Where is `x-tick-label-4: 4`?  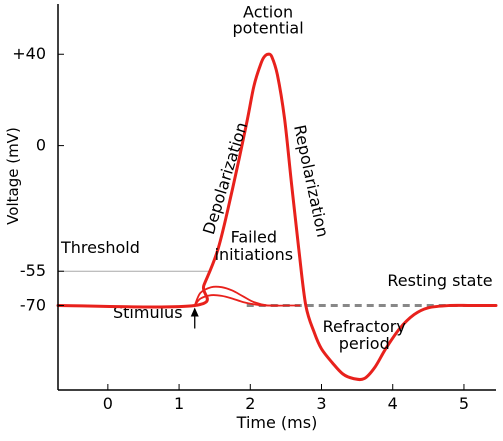 x-tick-label-4: 4 is located at coordinates (393, 403).